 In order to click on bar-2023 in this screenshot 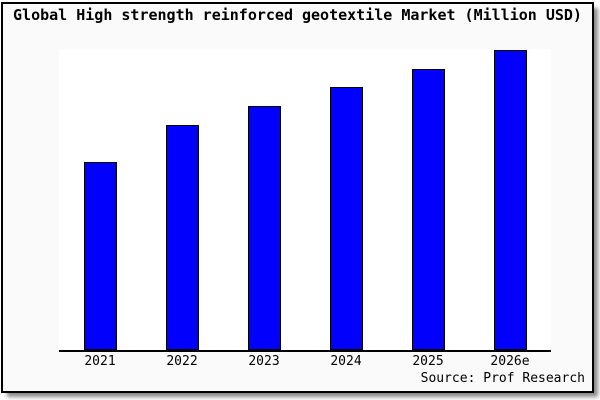, I will do `click(264, 228)`.